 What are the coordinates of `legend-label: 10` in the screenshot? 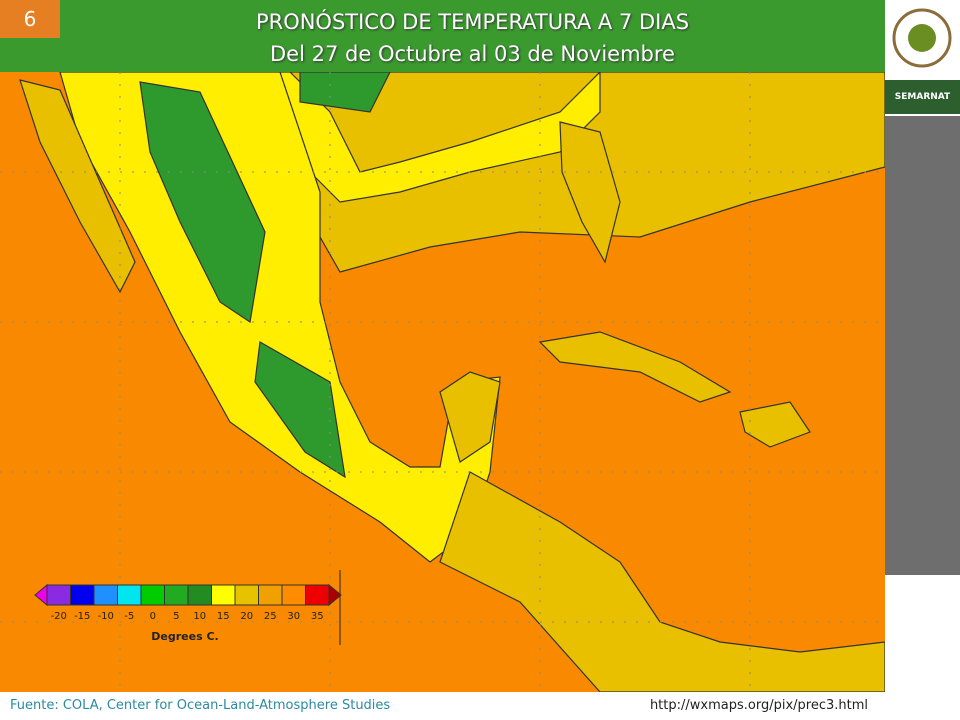 It's located at (199, 616).